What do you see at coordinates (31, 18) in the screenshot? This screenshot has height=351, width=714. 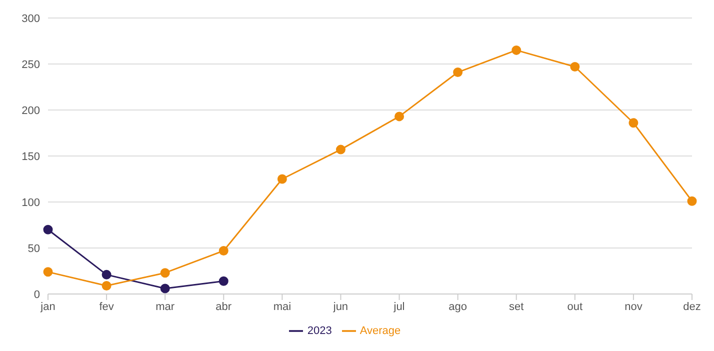 I see `y-tick-label: 300` at bounding box center [31, 18].